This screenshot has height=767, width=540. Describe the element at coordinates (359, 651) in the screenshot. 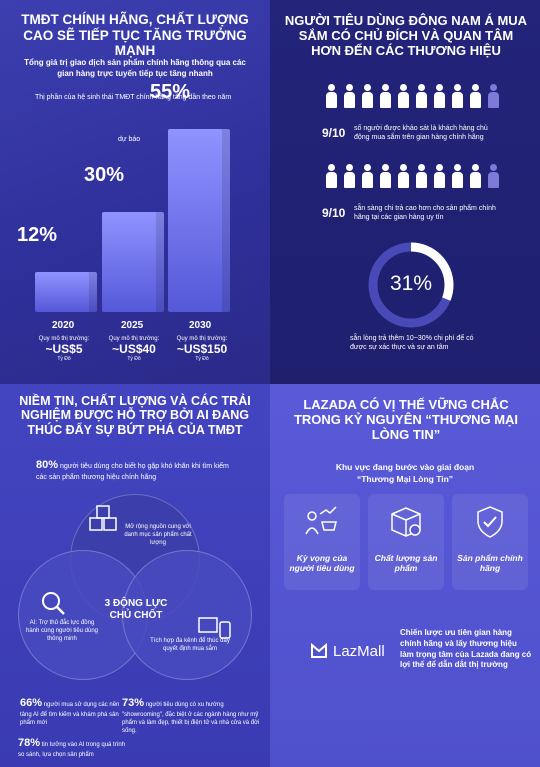

I see `lazmall-logo-text: LazMall` at that location.